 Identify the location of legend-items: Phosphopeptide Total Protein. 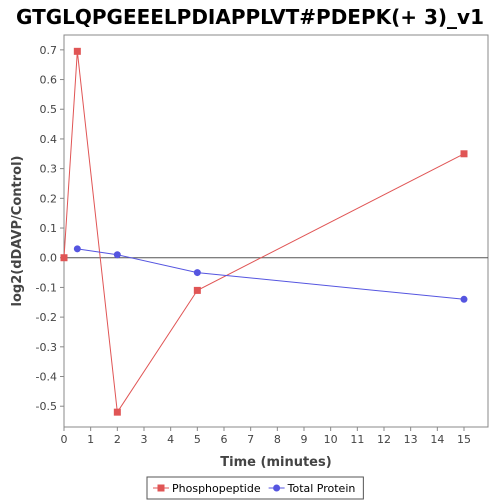
(254, 488).